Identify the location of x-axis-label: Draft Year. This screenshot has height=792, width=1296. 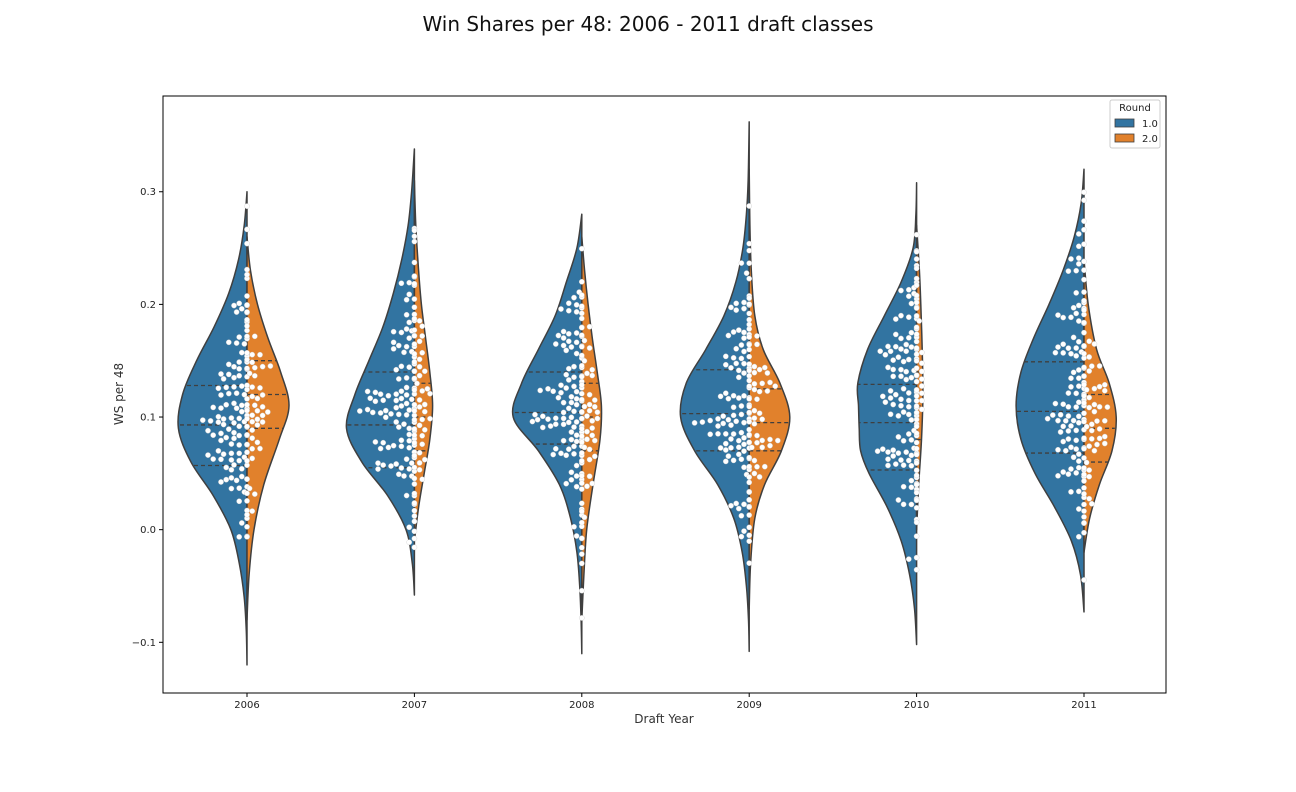
(664, 719).